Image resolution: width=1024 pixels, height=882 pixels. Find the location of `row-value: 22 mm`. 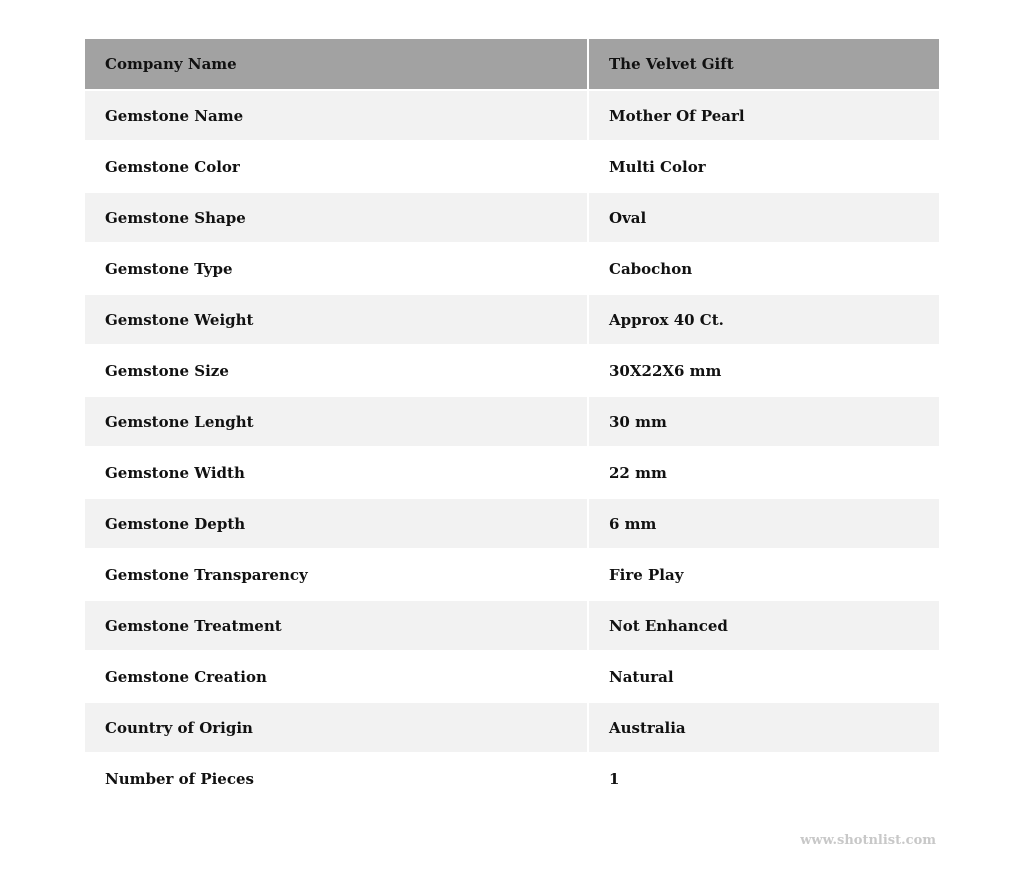

row-value: 22 mm is located at coordinates (764, 472).